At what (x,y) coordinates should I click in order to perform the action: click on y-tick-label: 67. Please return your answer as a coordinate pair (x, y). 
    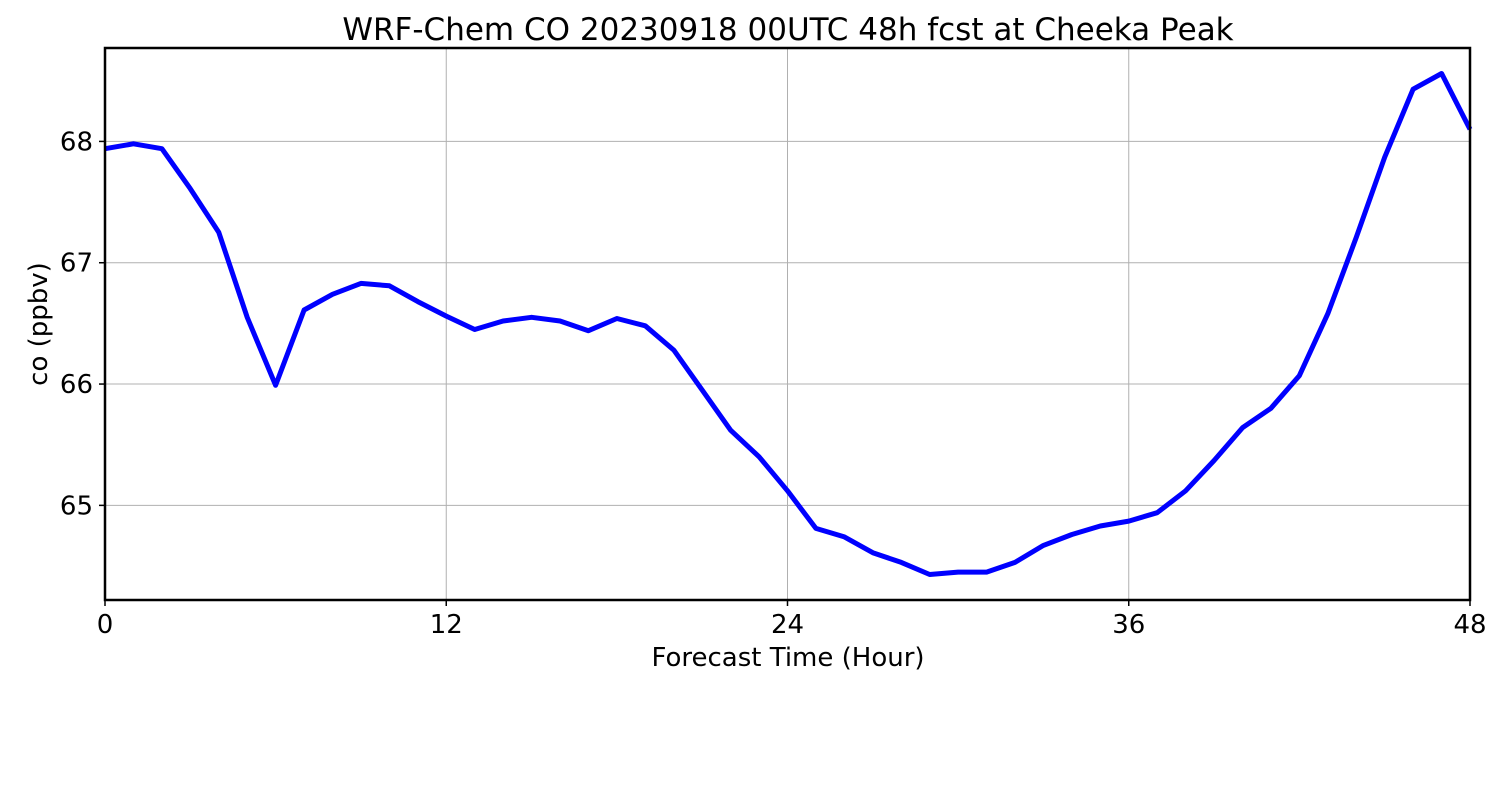
    Looking at the image, I should click on (76, 264).